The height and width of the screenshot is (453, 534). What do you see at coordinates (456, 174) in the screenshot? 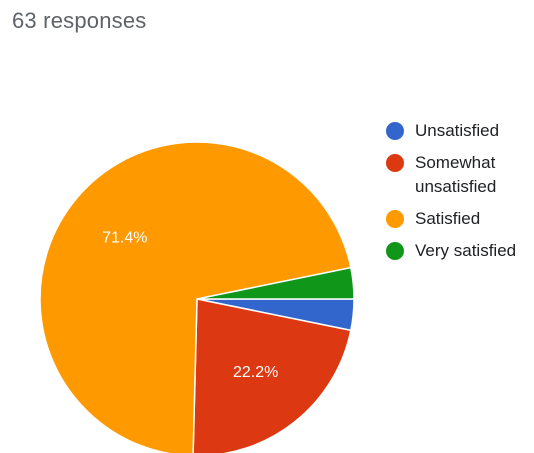
I see `legend-label-somewhat-unsatisfied: Somewhat unsatisfied` at bounding box center [456, 174].